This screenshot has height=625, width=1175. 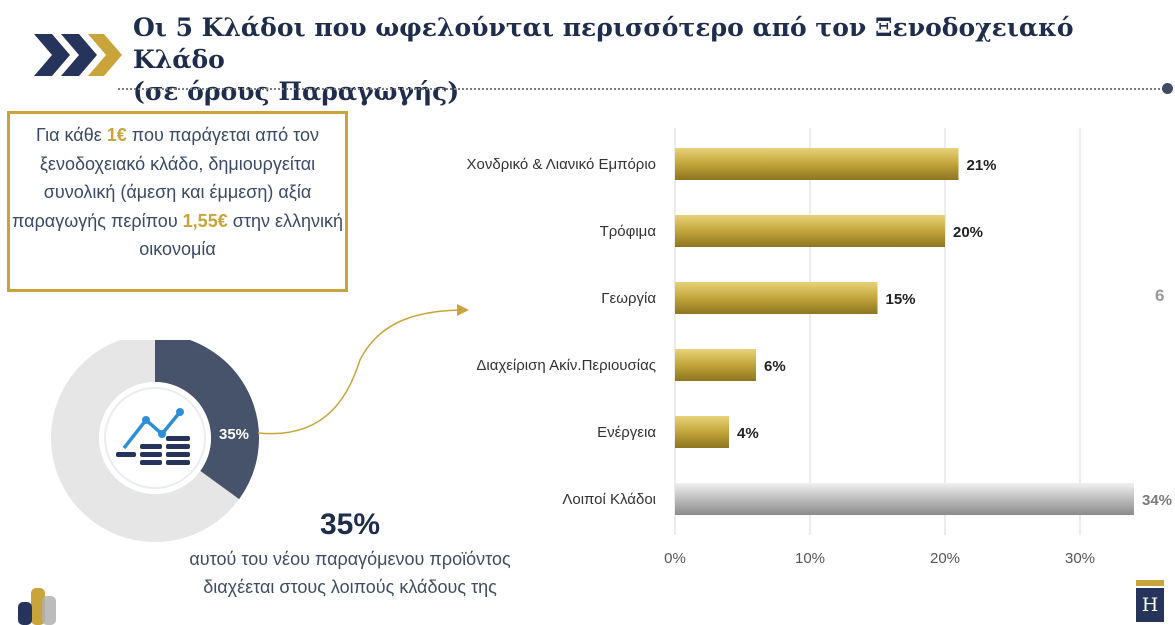 What do you see at coordinates (775, 366) in the screenshot?
I see `value-label: 6%` at bounding box center [775, 366].